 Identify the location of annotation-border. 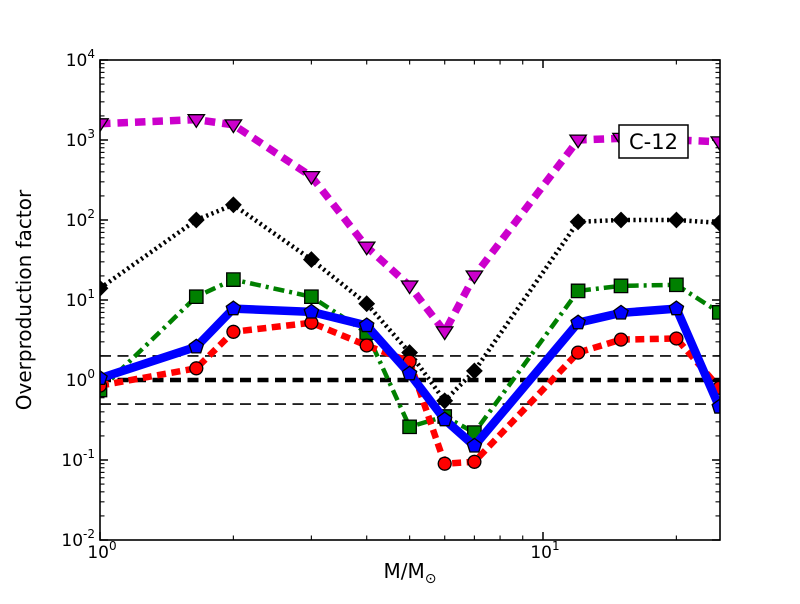
(653, 141).